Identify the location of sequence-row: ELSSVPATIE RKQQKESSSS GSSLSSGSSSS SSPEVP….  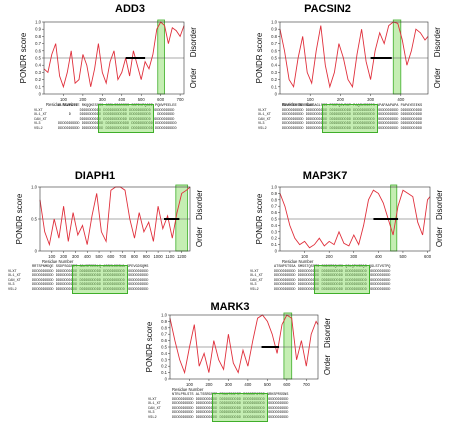
(134, 106).